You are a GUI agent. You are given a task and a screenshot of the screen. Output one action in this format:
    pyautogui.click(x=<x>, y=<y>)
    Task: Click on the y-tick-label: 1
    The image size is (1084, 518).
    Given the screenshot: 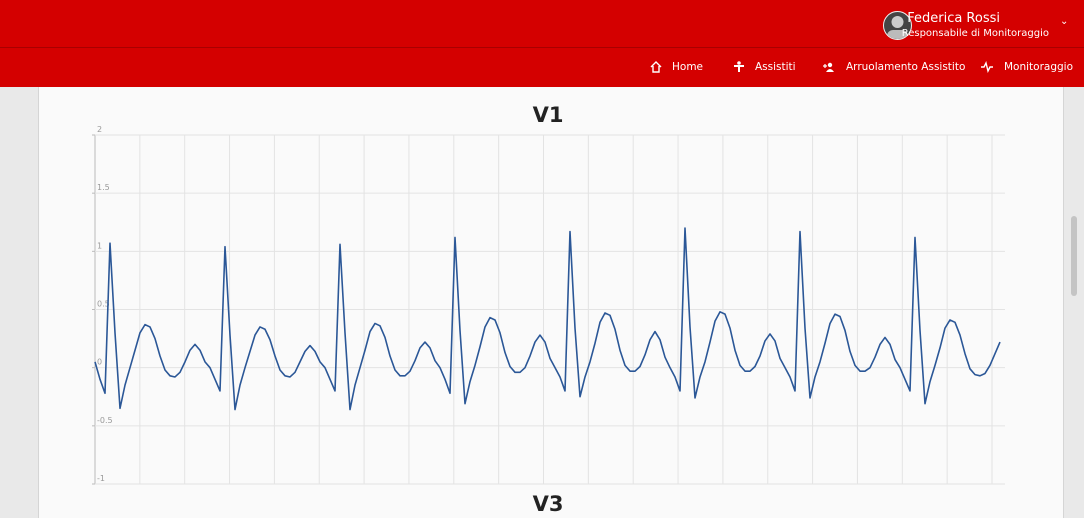 What is the action you would take?
    pyautogui.click(x=99, y=245)
    